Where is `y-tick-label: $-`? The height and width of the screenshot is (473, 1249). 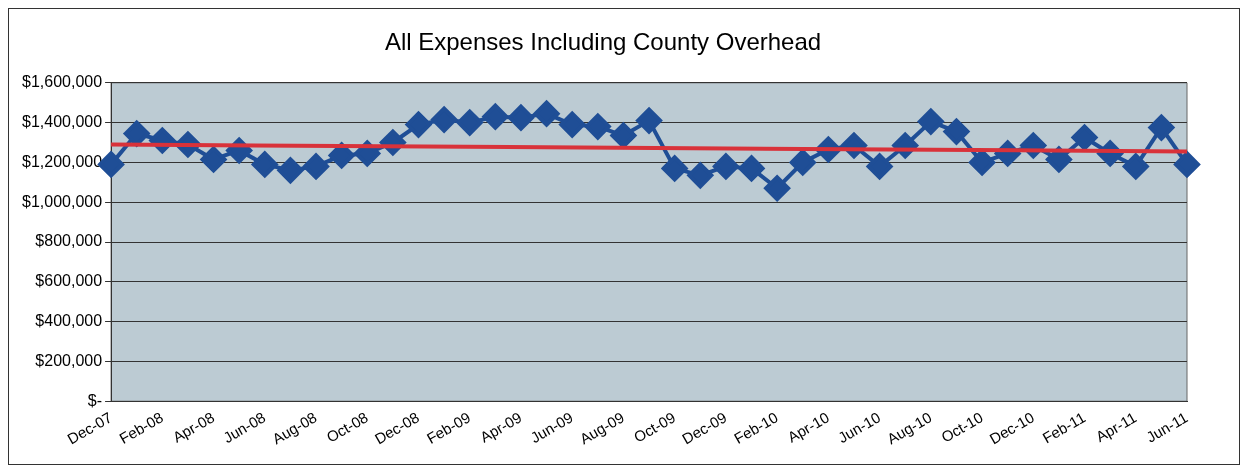 y-tick-label: $- is located at coordinates (95, 400).